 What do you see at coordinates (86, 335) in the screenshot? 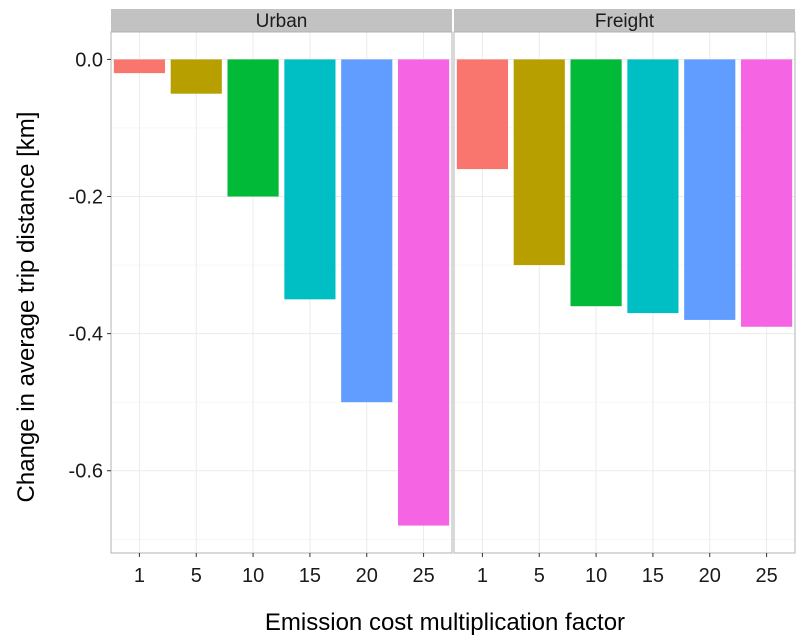
I see `y-tick-label: -0.4` at bounding box center [86, 335].